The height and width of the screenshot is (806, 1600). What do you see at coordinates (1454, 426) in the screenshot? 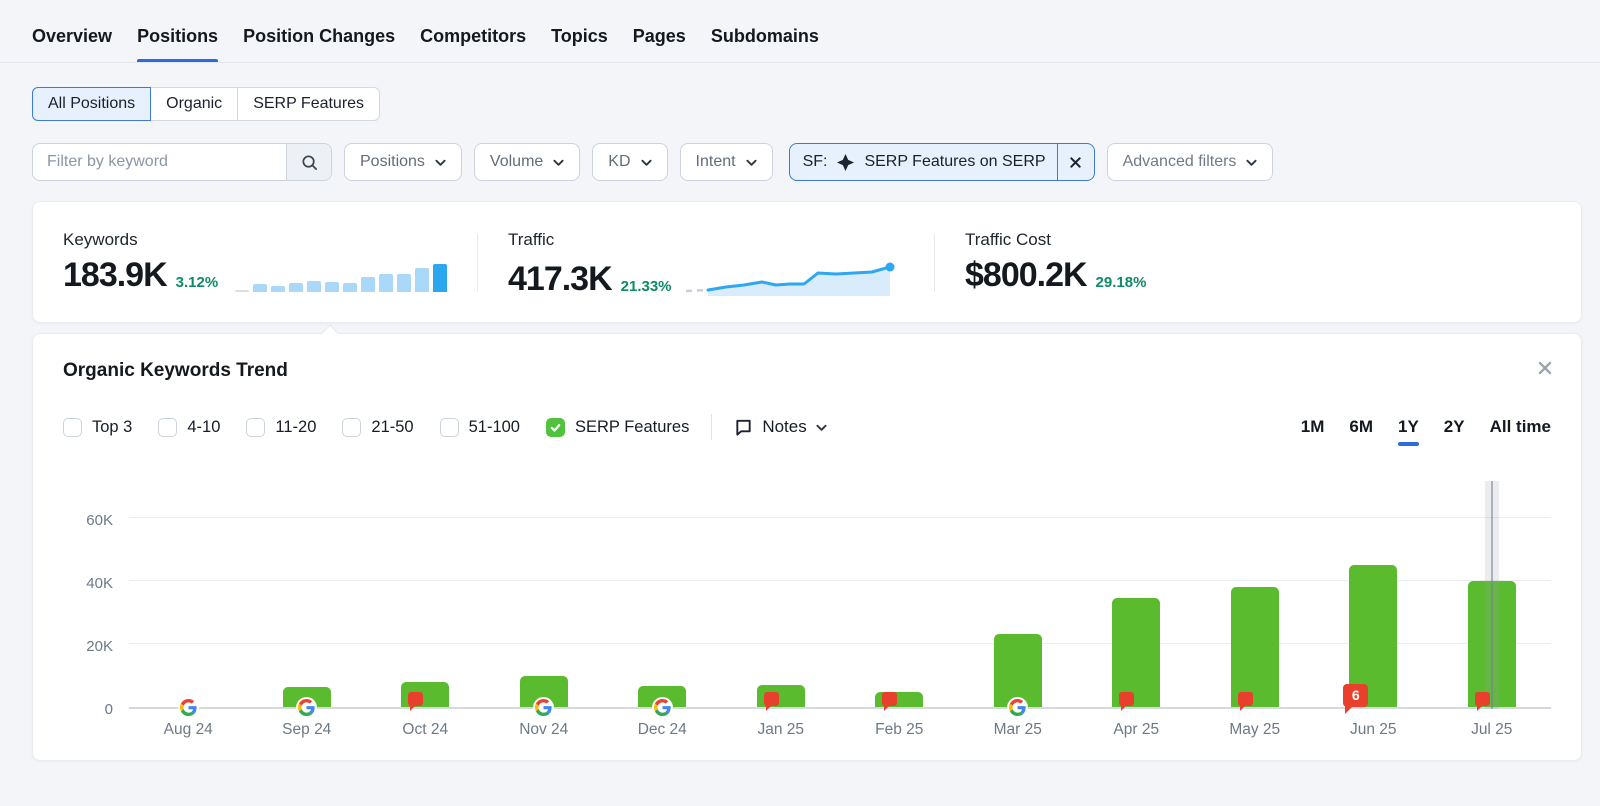
I see `range-2y: 2Y` at bounding box center [1454, 426].